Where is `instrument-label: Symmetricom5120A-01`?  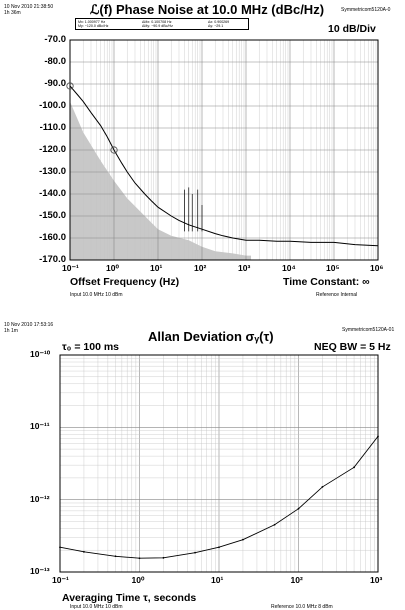
instrument-label: Symmetricom5120A-01 is located at coordinates (368, 330).